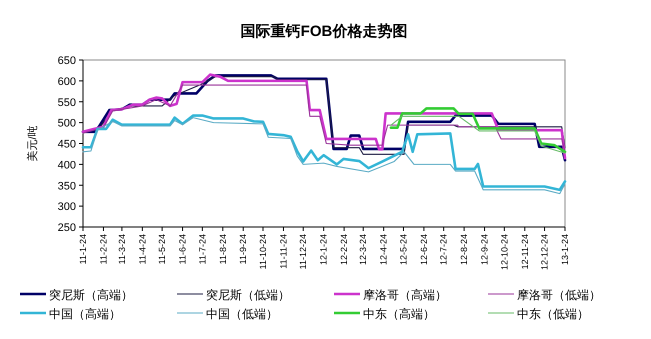 This screenshot has width=651, height=339. I want to click on x-tick-label: 11-7-24, so click(202, 249).